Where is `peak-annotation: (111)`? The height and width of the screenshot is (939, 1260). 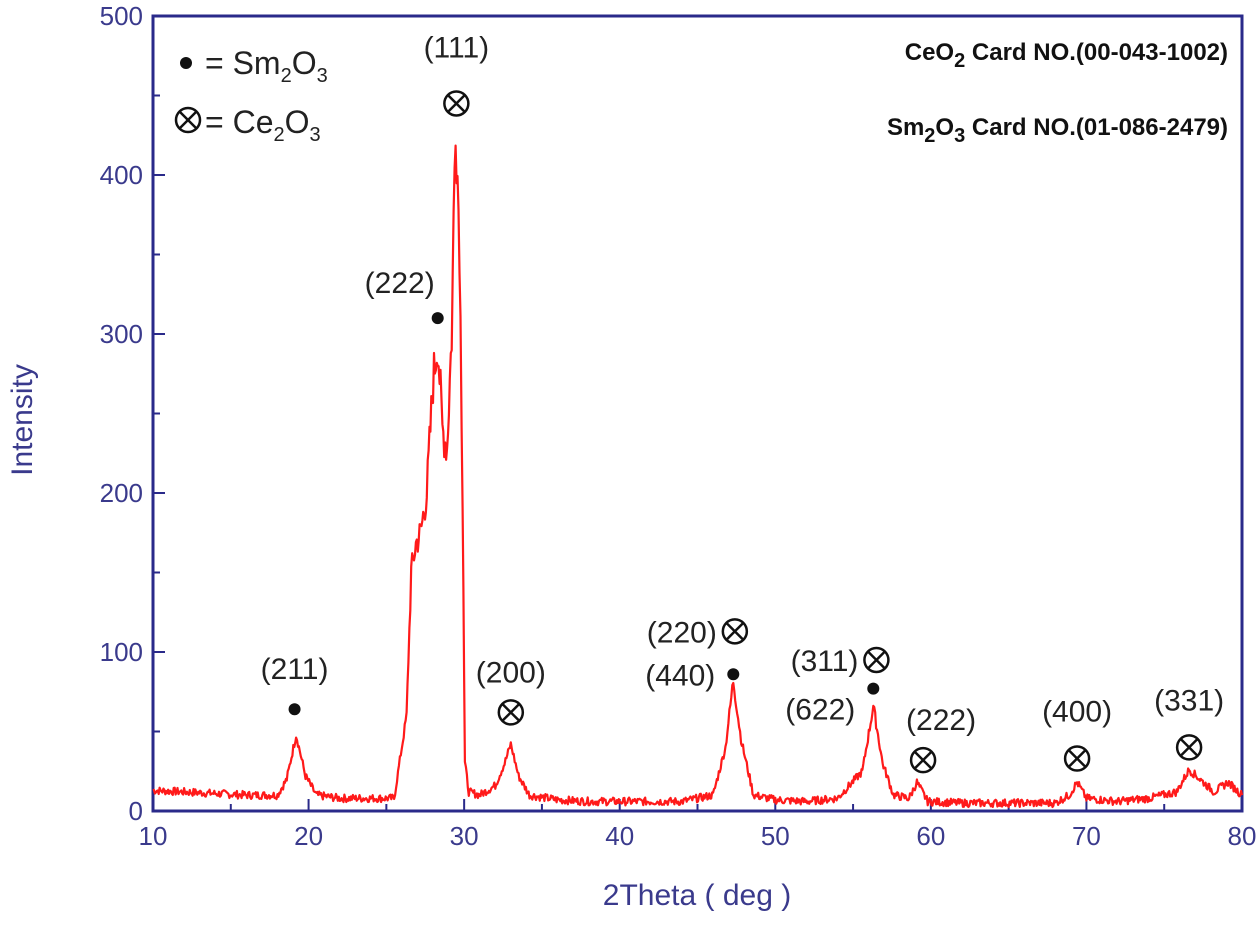
peak-annotation: (111) is located at coordinates (457, 74).